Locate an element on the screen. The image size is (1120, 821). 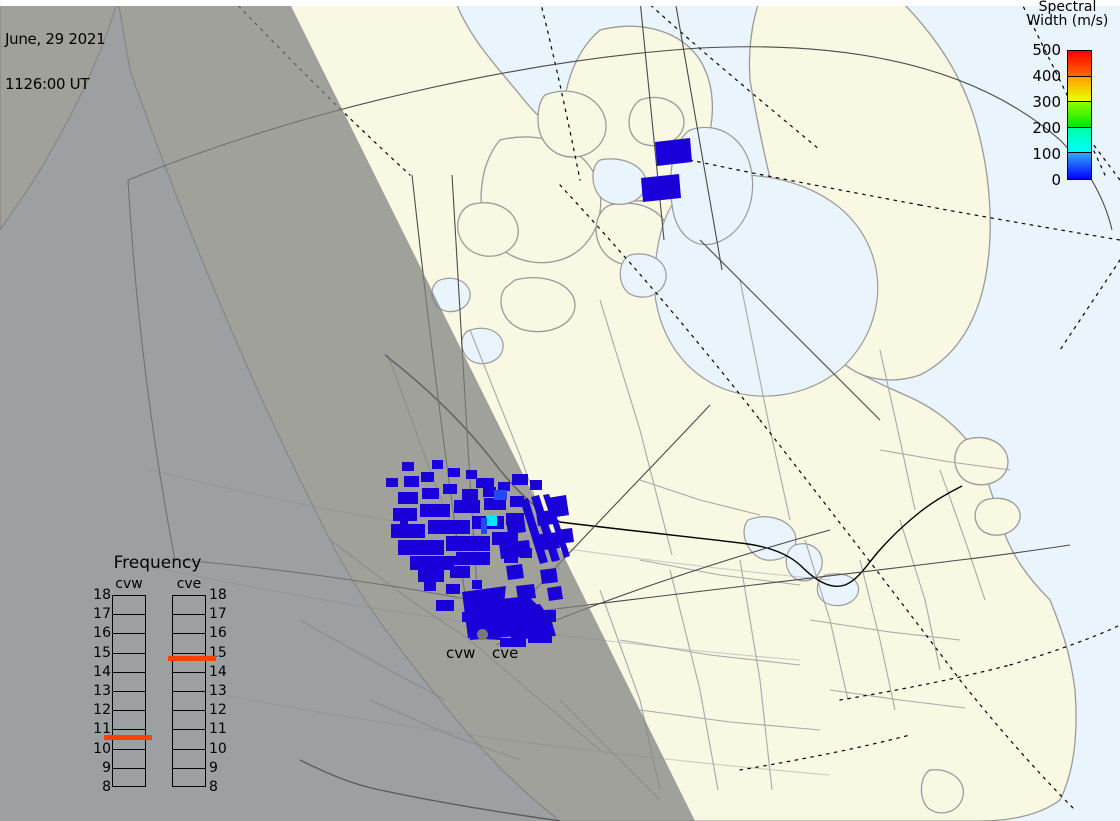
frequency-label-cve-14: 14 is located at coordinates (218, 671).